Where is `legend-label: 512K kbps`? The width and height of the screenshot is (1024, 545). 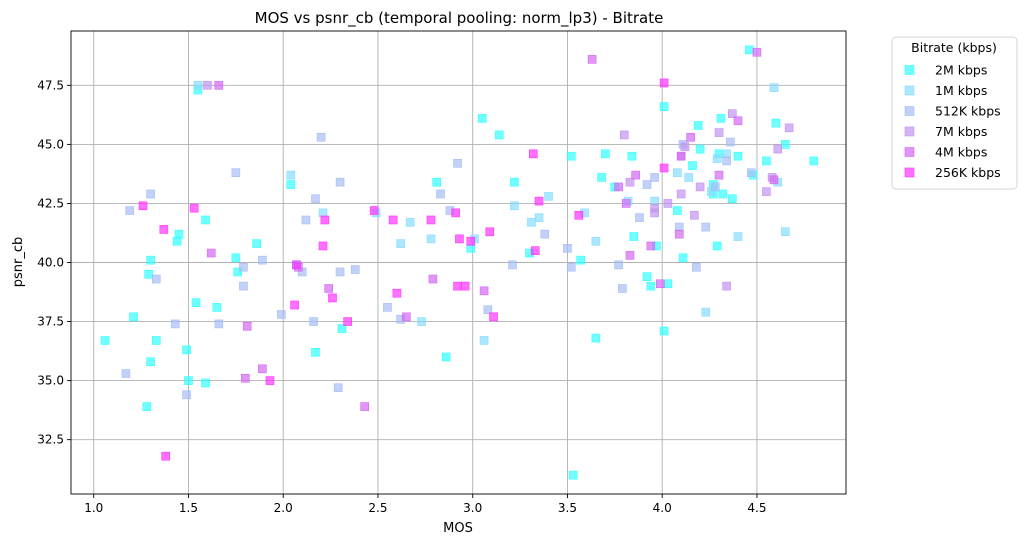 legend-label: 512K kbps is located at coordinates (968, 111).